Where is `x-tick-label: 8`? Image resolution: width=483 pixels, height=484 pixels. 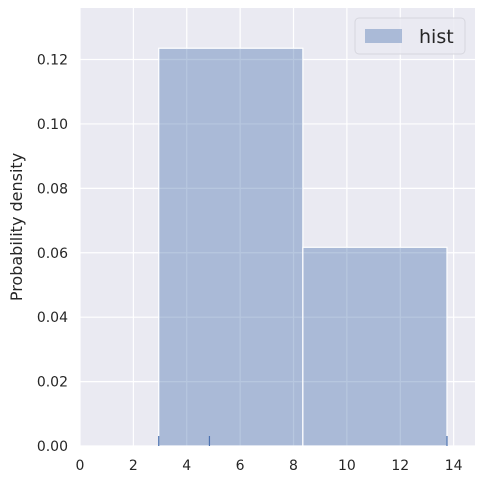 x-tick-label: 8 is located at coordinates (293, 466).